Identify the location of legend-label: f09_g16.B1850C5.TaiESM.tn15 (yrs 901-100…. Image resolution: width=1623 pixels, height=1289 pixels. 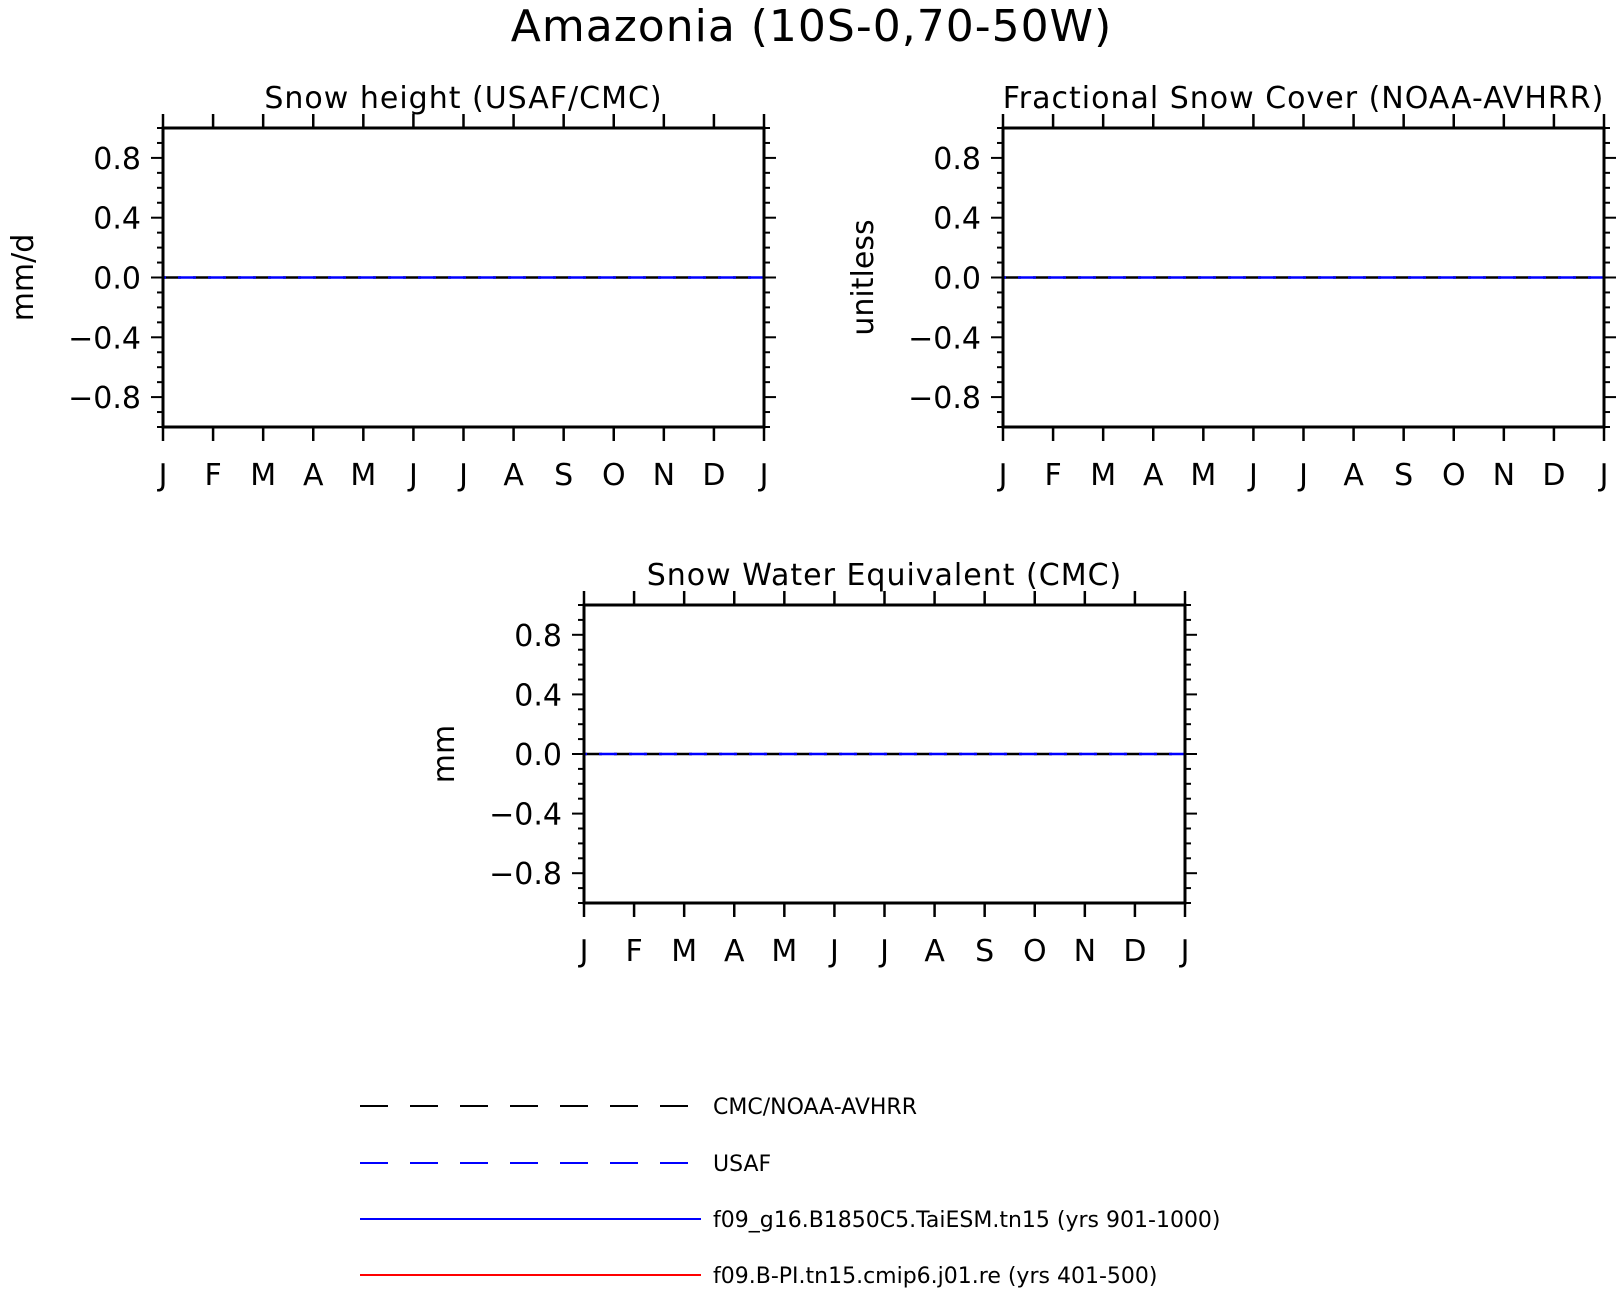
(967, 1220).